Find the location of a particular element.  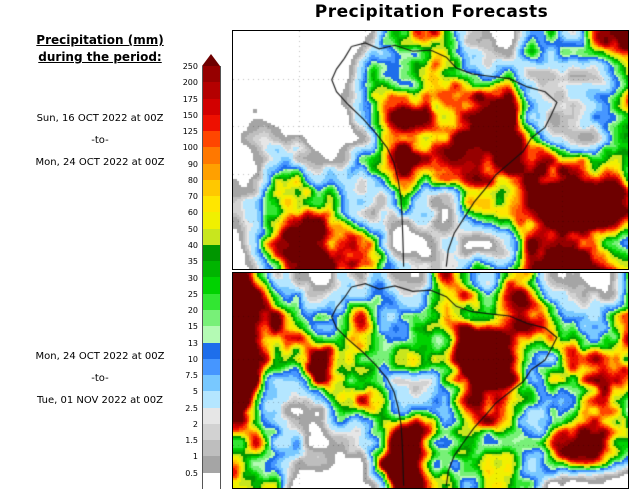

colorbar-label: 60 is located at coordinates (192, 213).